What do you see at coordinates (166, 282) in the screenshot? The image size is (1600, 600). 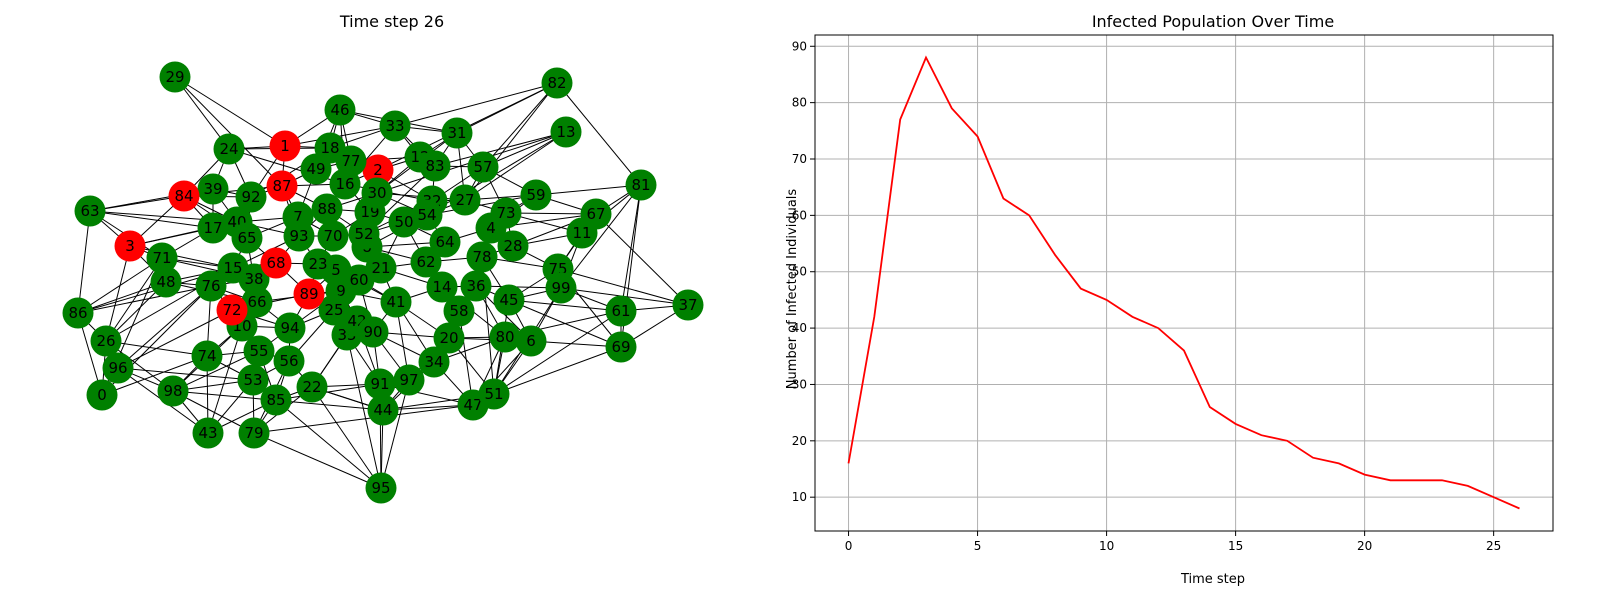 I see `node-48: 48` at bounding box center [166, 282].